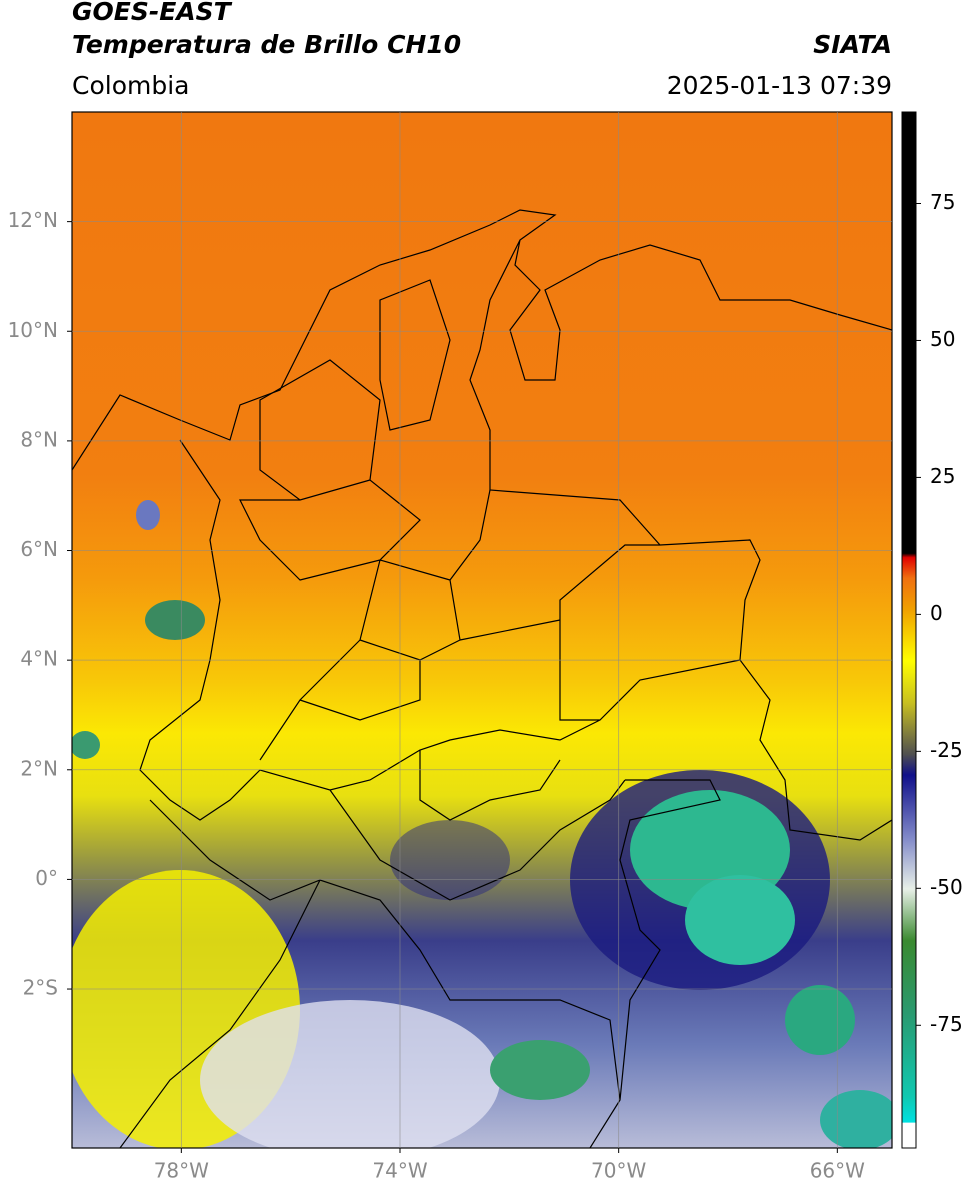 This screenshot has width=966, height=1190. I want to click on y-tick-label: 6°N, so click(39, 549).